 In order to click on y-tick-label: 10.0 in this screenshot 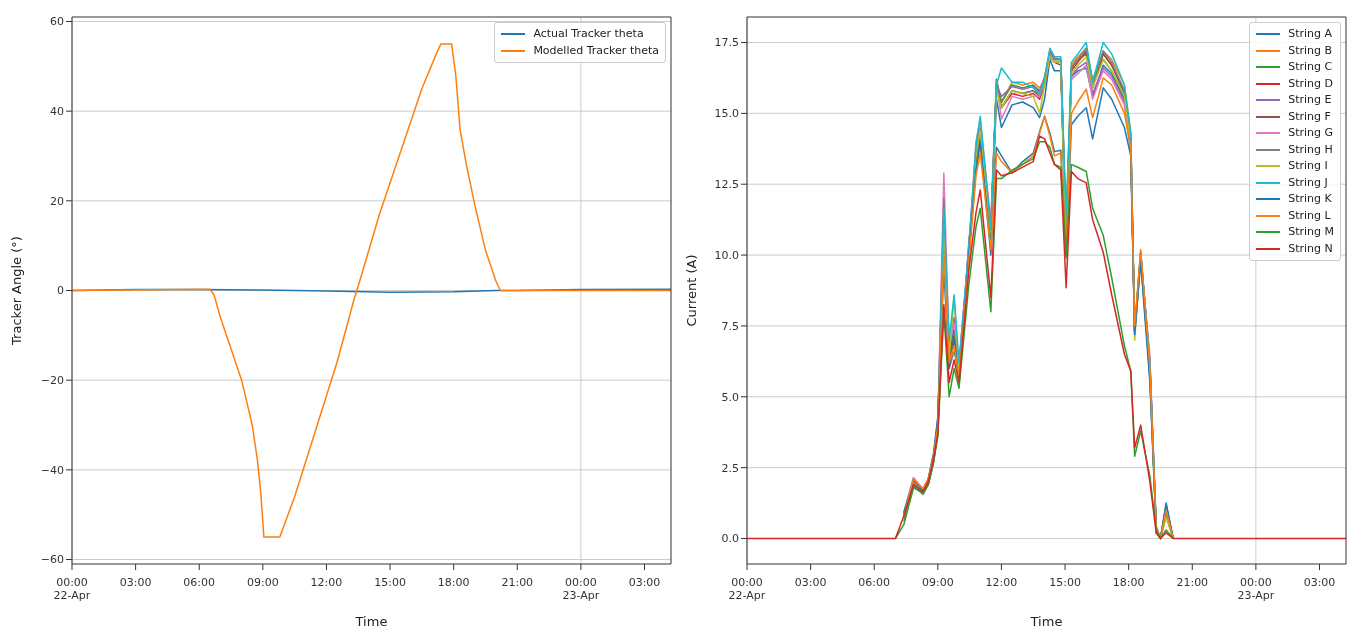, I will do `click(726, 255)`.